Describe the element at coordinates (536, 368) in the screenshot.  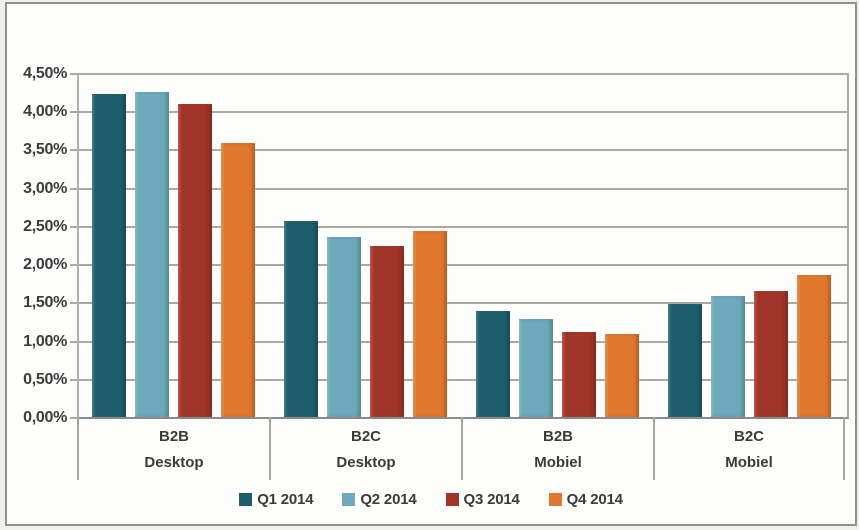
I see `bar-q2-2014-b2b-mobiel` at that location.